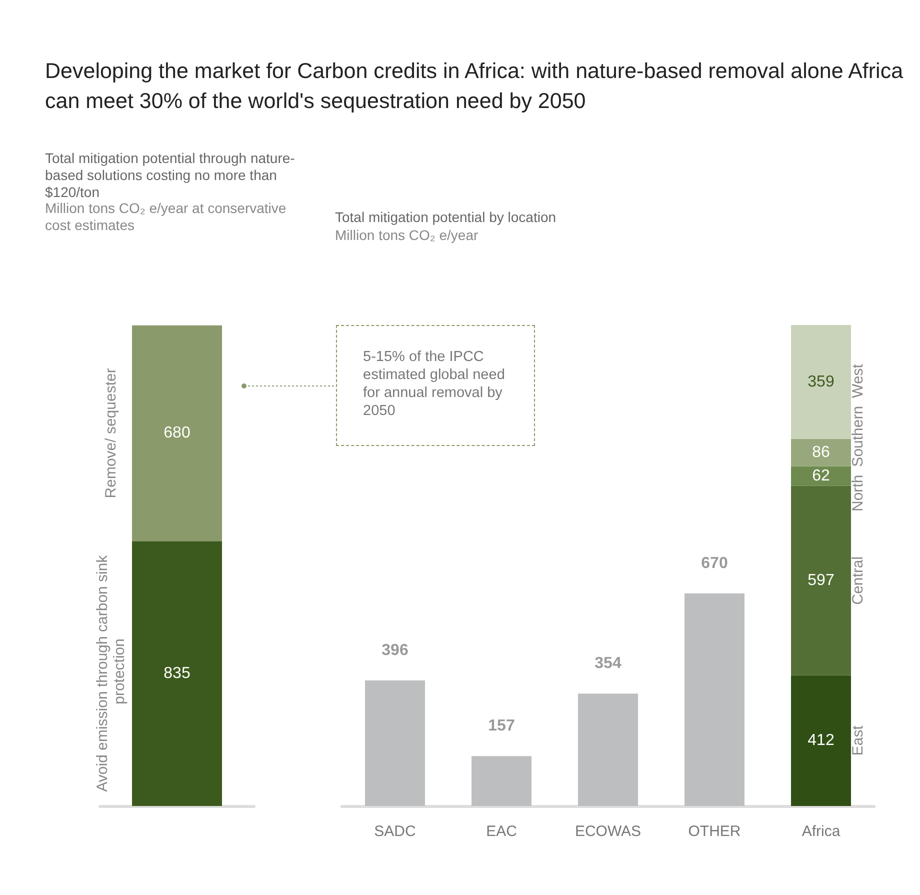  Describe the element at coordinates (111, 673) in the screenshot. I see `text: Avoid emission through carbon sink protection` at that location.